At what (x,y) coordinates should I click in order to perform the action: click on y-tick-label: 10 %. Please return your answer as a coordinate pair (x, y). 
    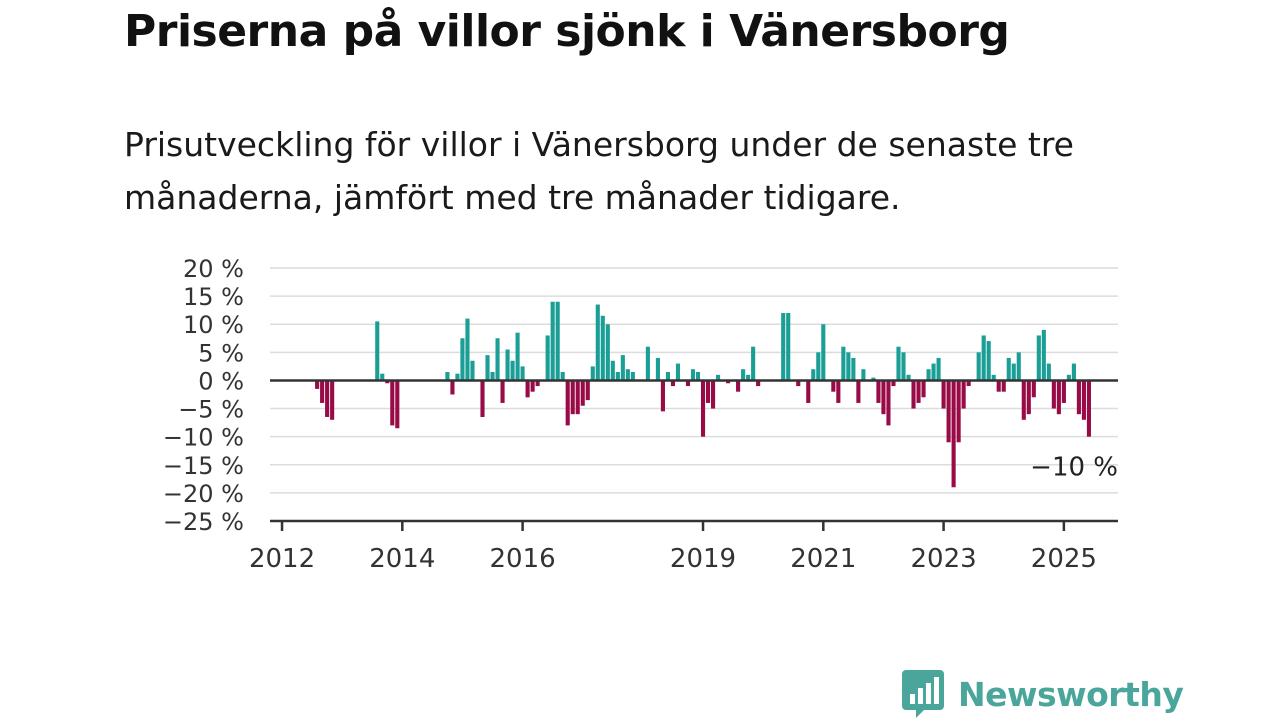
    Looking at the image, I should click on (213, 325).